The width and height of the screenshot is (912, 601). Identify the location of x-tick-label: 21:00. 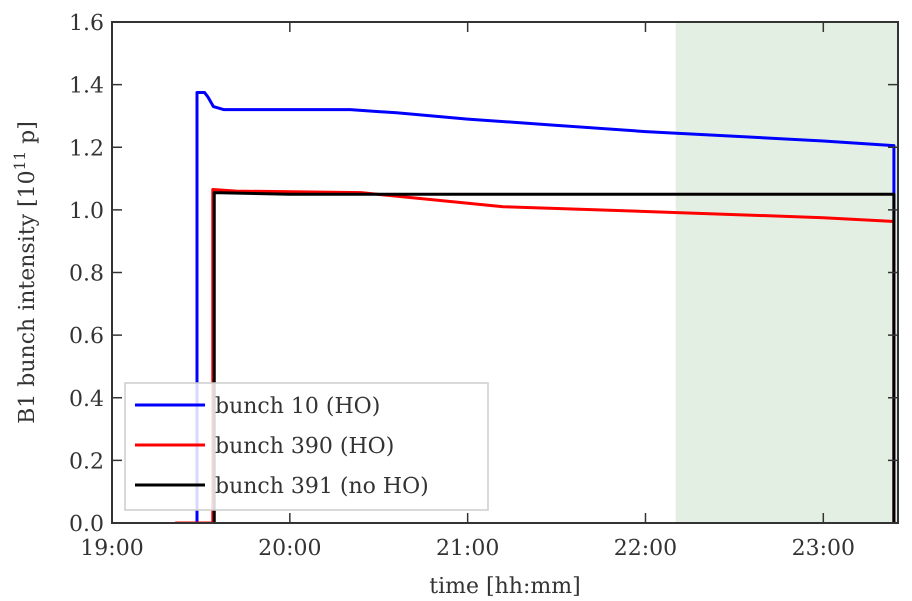
(468, 548).